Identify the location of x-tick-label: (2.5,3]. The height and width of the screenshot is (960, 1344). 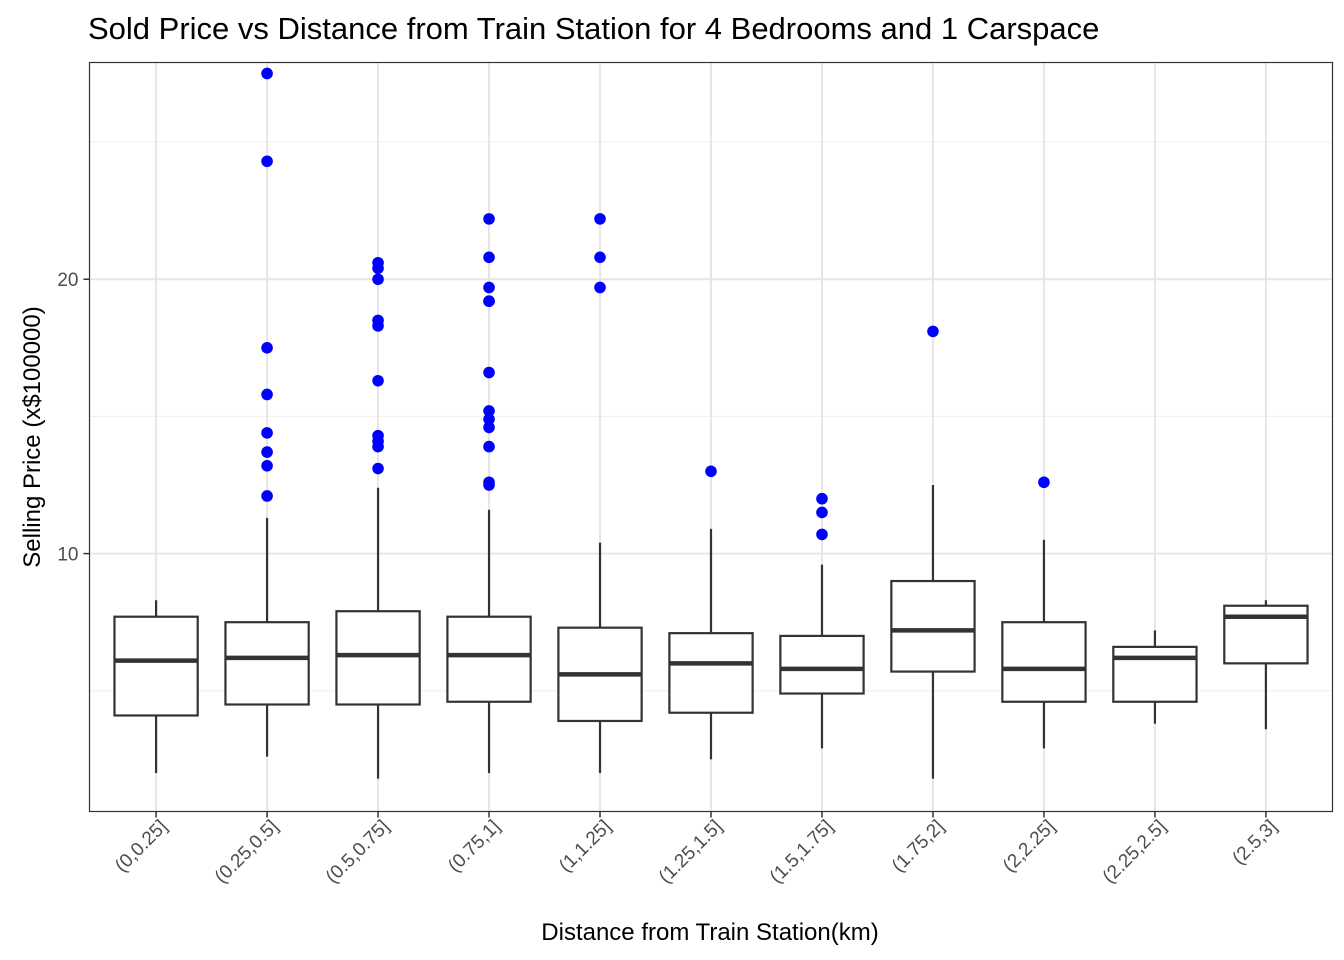
(1255, 842).